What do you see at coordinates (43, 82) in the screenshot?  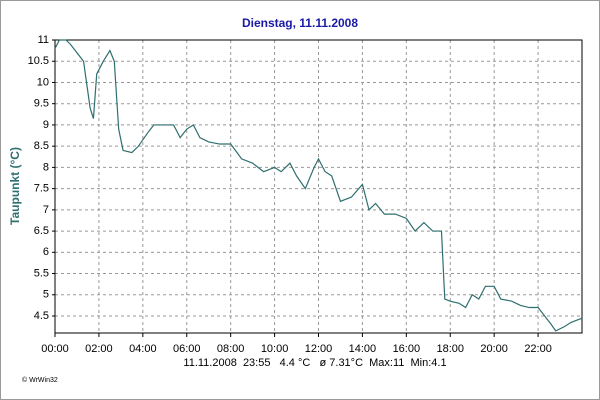 I see `y-tick-label: 10` at bounding box center [43, 82].